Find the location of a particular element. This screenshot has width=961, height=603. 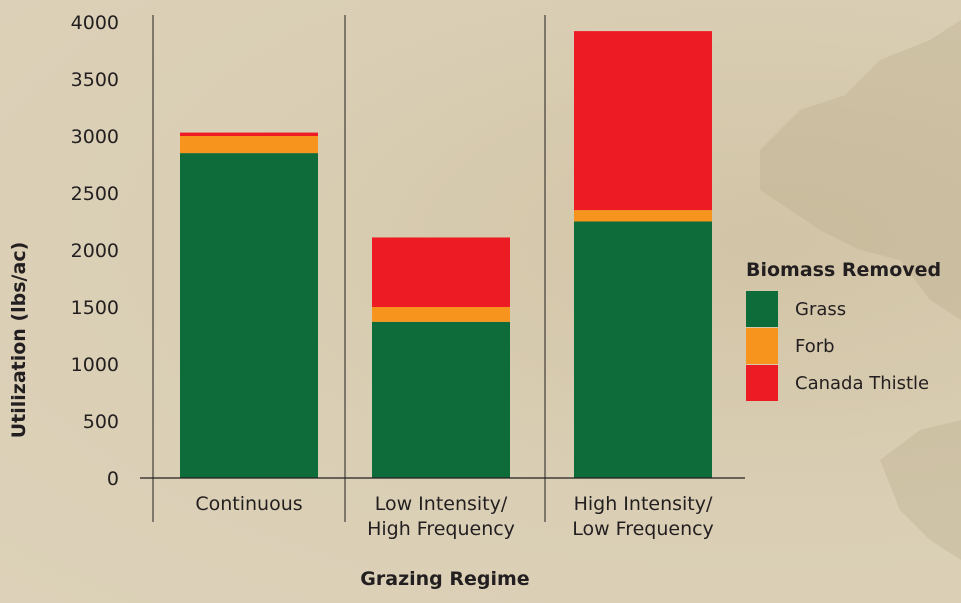

x-axis-title: Grazing Regime is located at coordinates (444, 579).